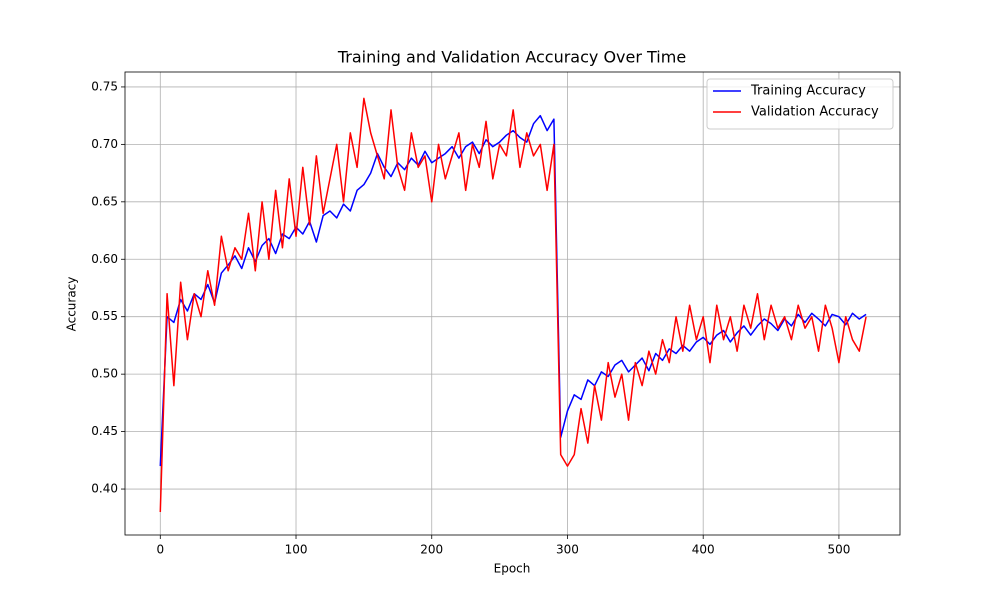  What do you see at coordinates (431, 550) in the screenshot?
I see `x-tick-label: 200` at bounding box center [431, 550].